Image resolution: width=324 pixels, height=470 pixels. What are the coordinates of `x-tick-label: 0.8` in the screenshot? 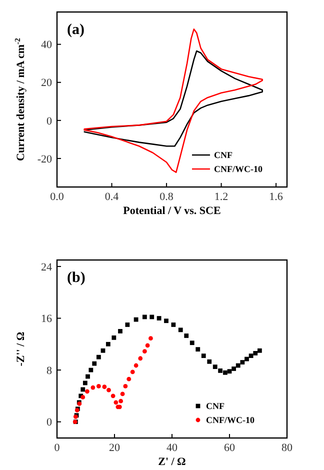 It's located at (167, 197).